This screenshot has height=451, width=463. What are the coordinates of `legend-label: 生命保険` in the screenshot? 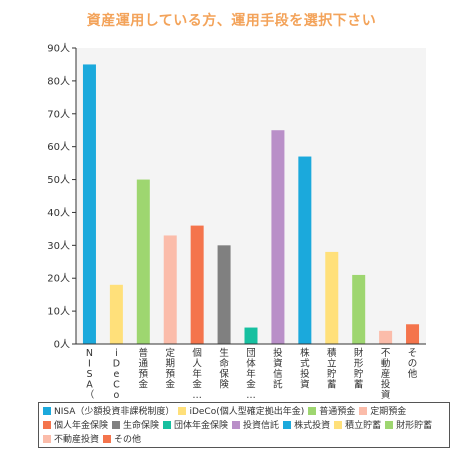 It's located at (141, 426).